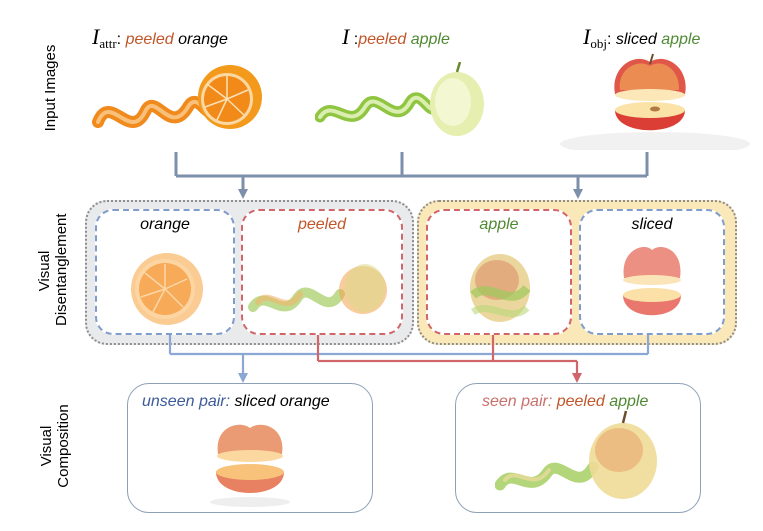 The width and height of the screenshot is (763, 531). What do you see at coordinates (652, 281) in the screenshot?
I see `blurred-sliced-image` at bounding box center [652, 281].